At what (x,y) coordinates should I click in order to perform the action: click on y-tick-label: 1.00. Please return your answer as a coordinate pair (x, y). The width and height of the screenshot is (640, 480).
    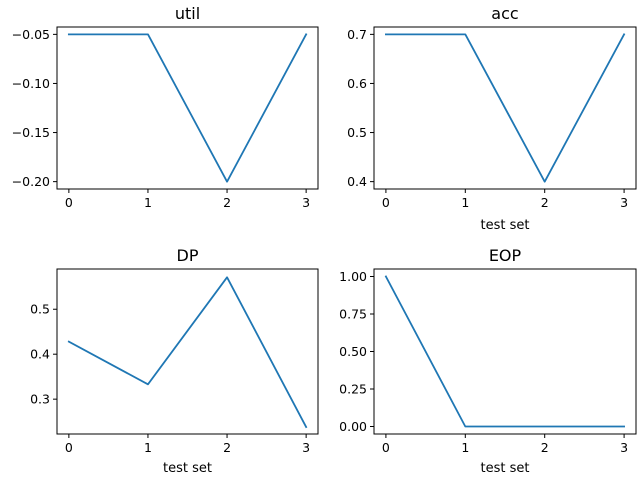
    Looking at the image, I should click on (353, 276).